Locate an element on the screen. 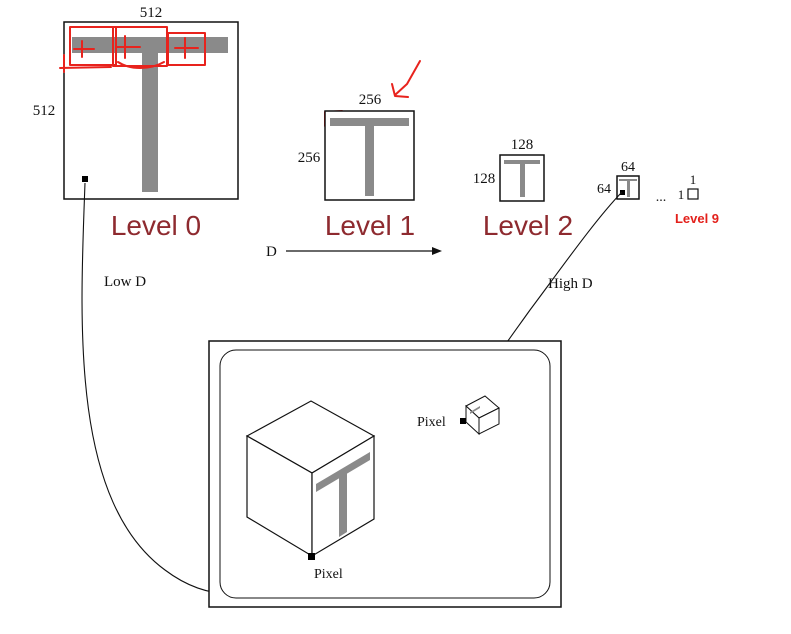 The width and height of the screenshot is (791, 634). level-0-texture: 512 512 Level 0 is located at coordinates (136, 123).